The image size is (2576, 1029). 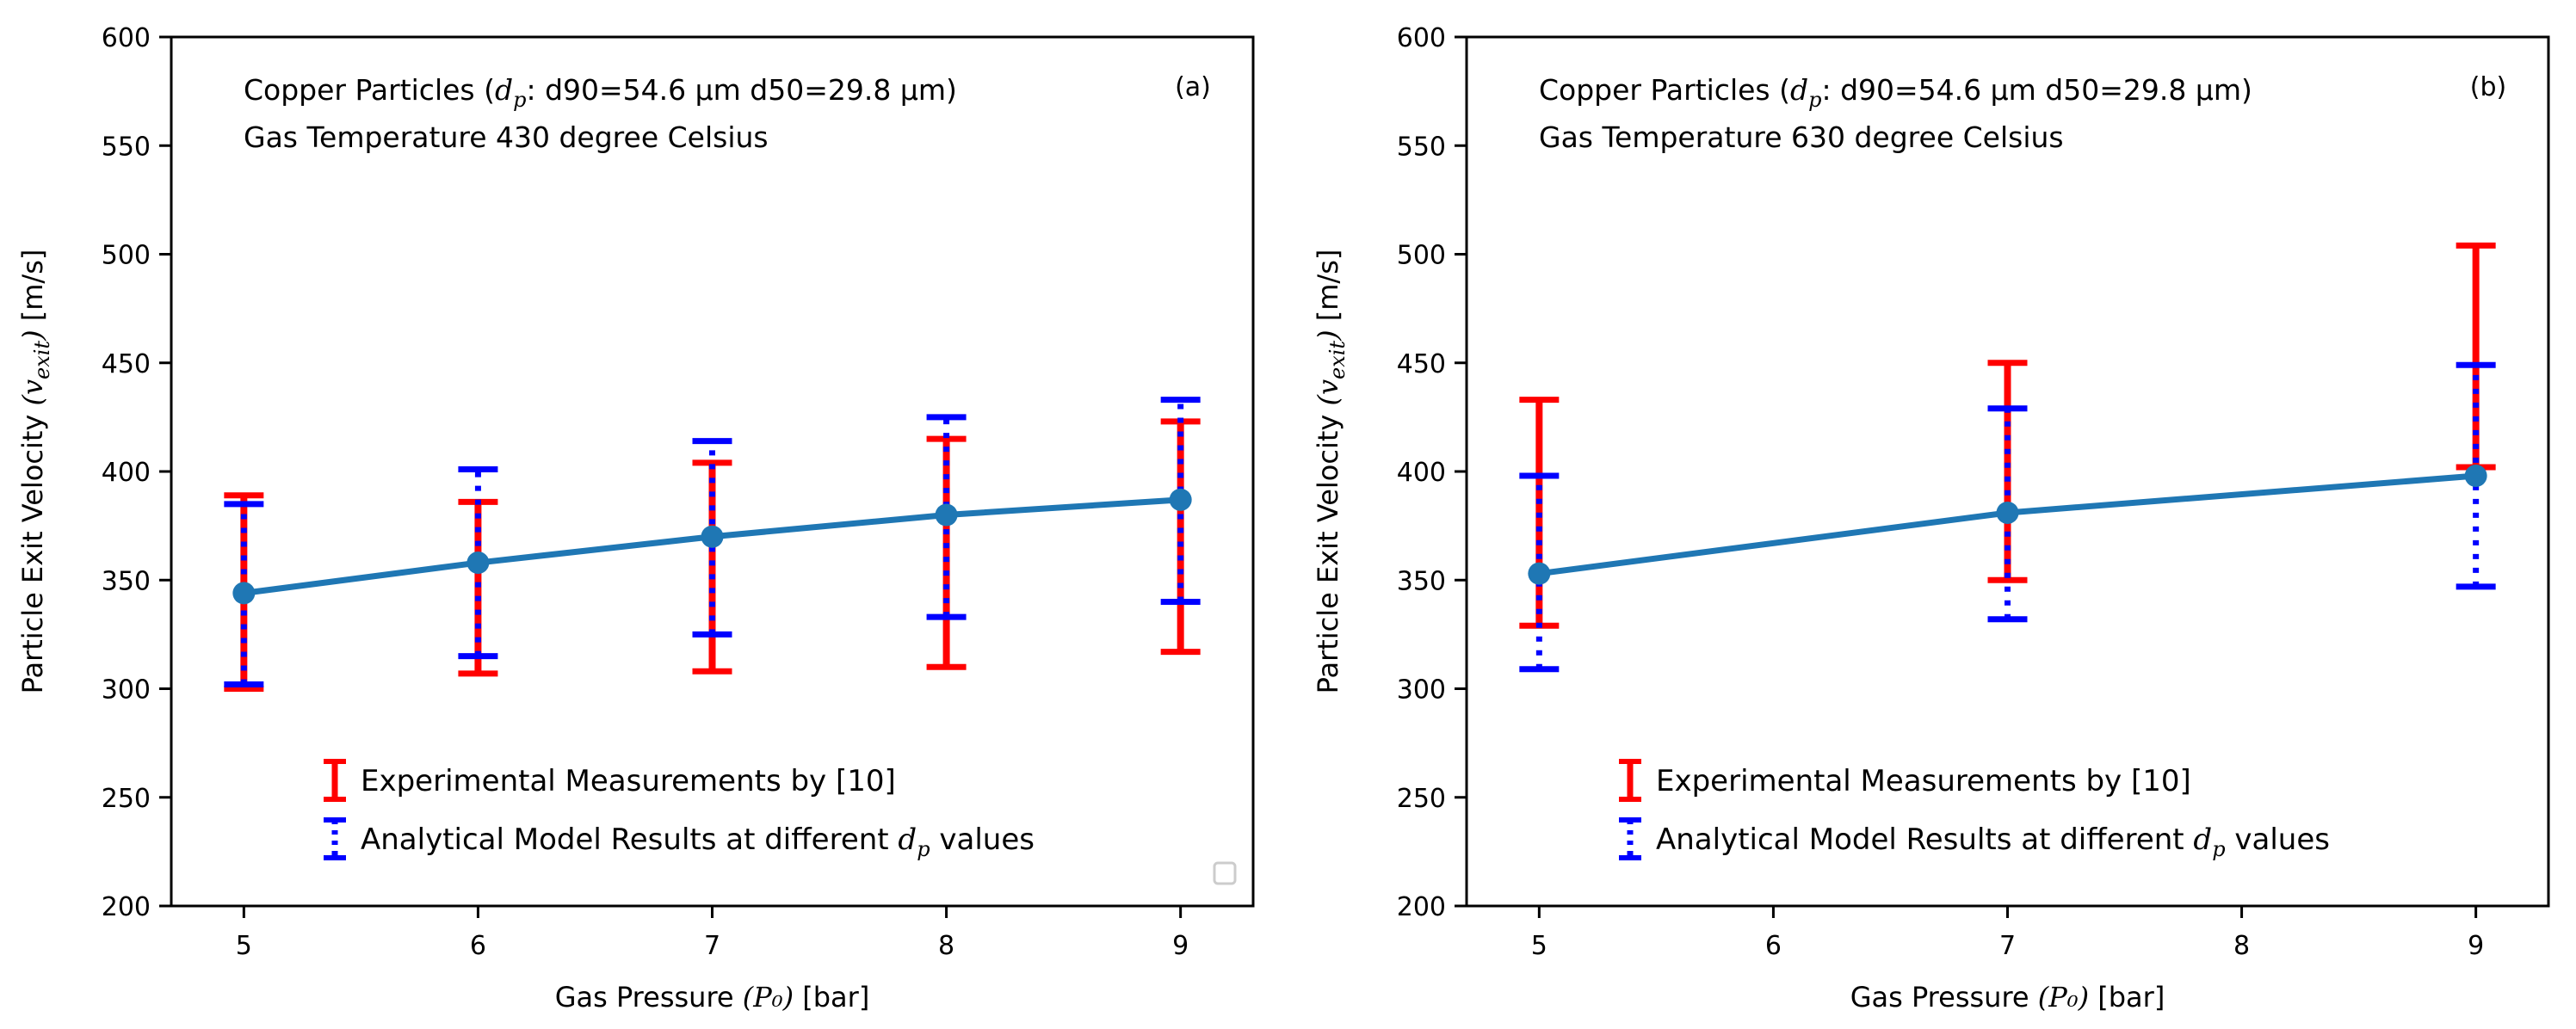 What do you see at coordinates (1193, 87) in the screenshot?
I see `panel-label: (a)` at bounding box center [1193, 87].